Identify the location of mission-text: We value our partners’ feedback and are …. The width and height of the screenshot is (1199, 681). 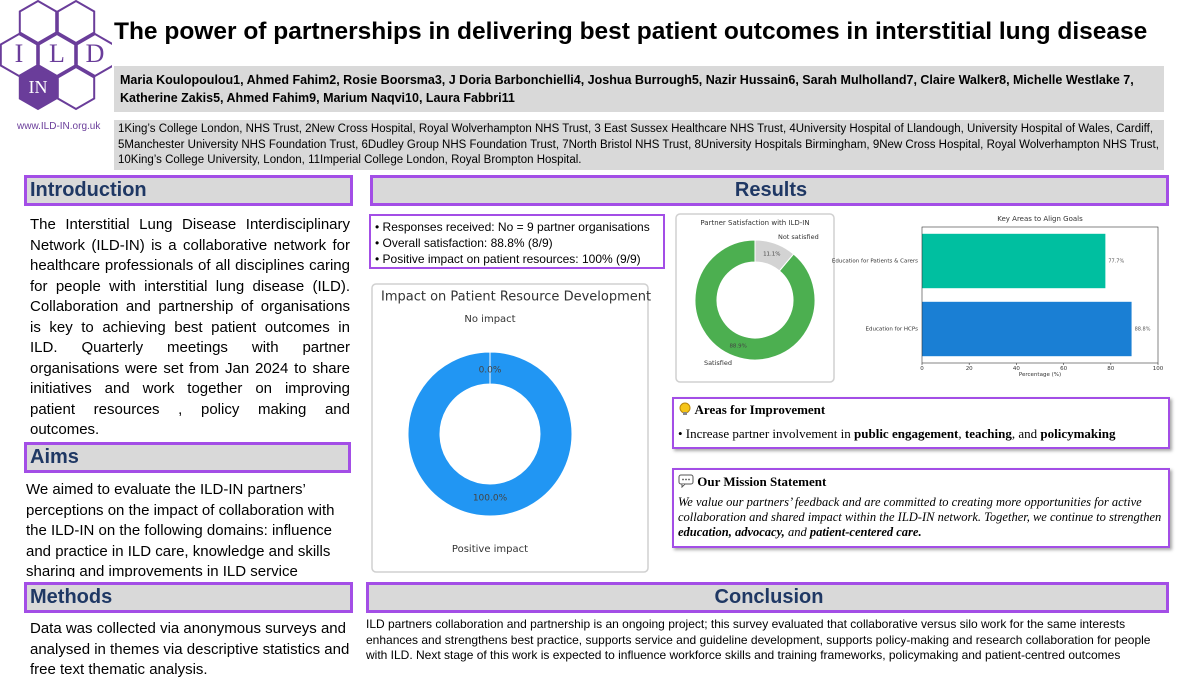
(921, 517).